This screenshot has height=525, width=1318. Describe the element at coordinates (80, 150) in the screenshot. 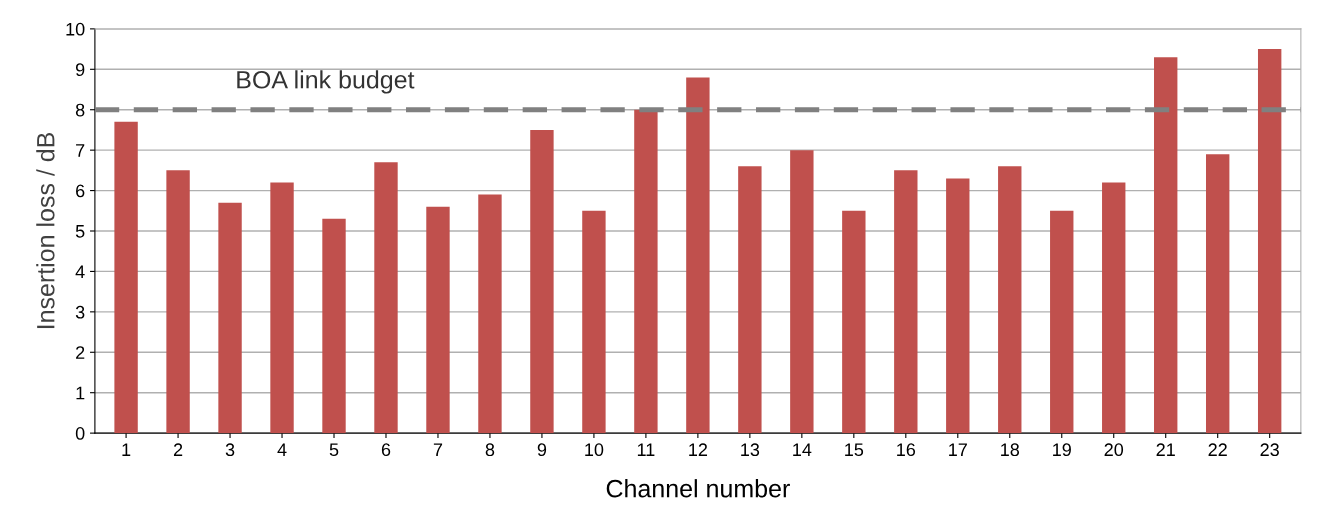

I see `y-tick-label: 7` at that location.